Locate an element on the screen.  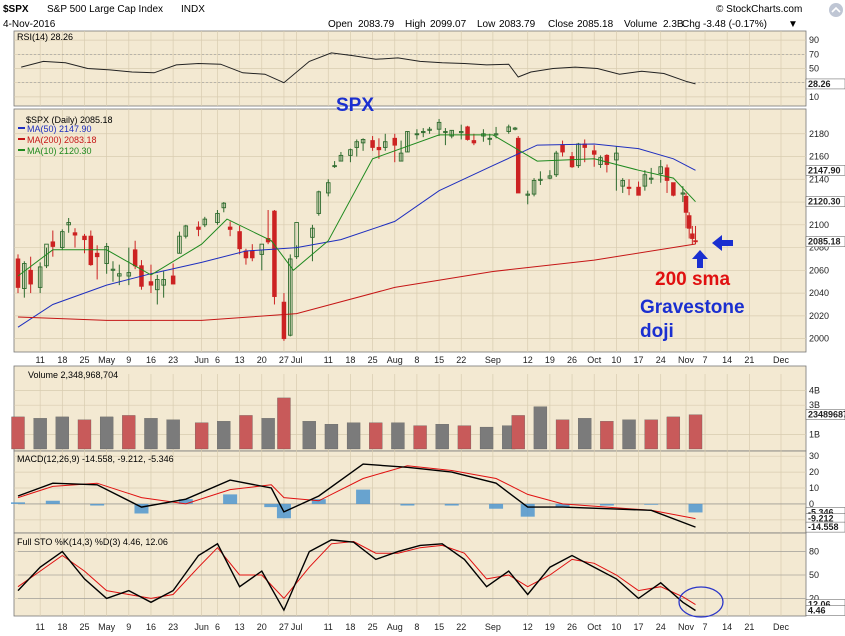
chart-date: 4-Nov-2016 is located at coordinates (29, 24).